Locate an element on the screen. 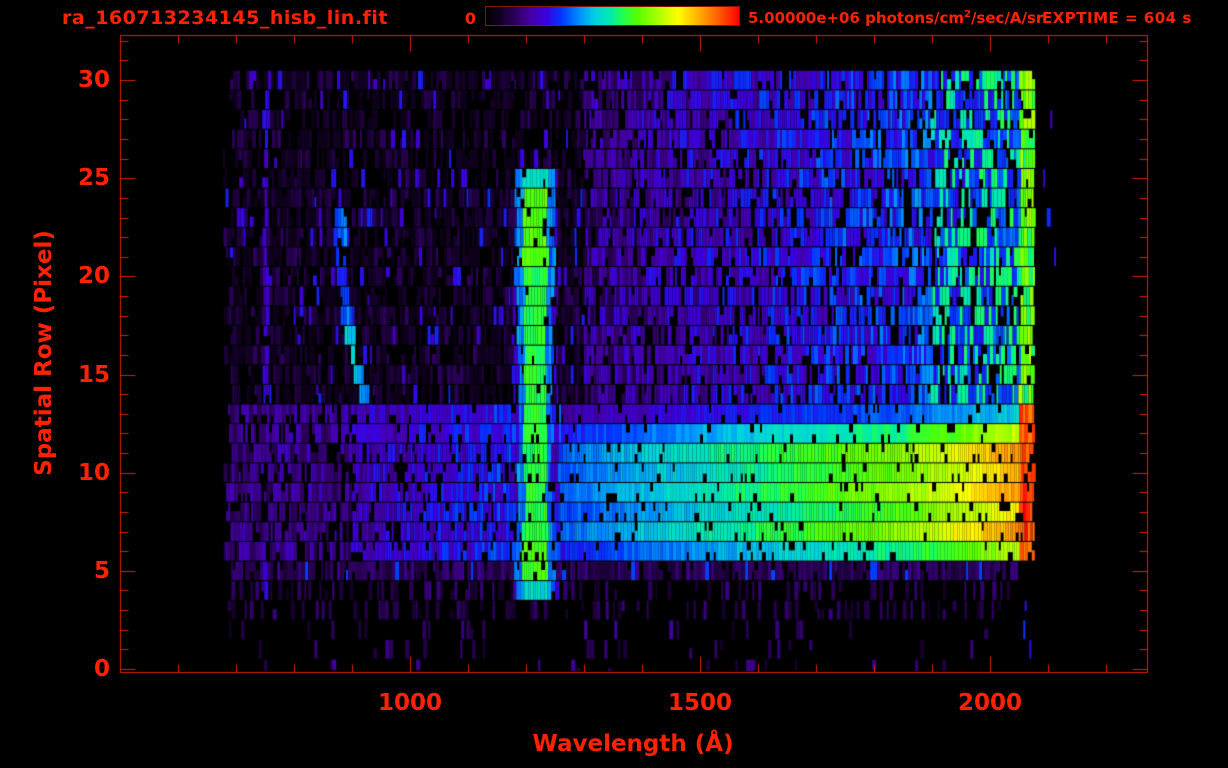 This screenshot has width=1228, height=768. file-title: ra_160713234145_hisb_lin.fit is located at coordinates (225, 18).